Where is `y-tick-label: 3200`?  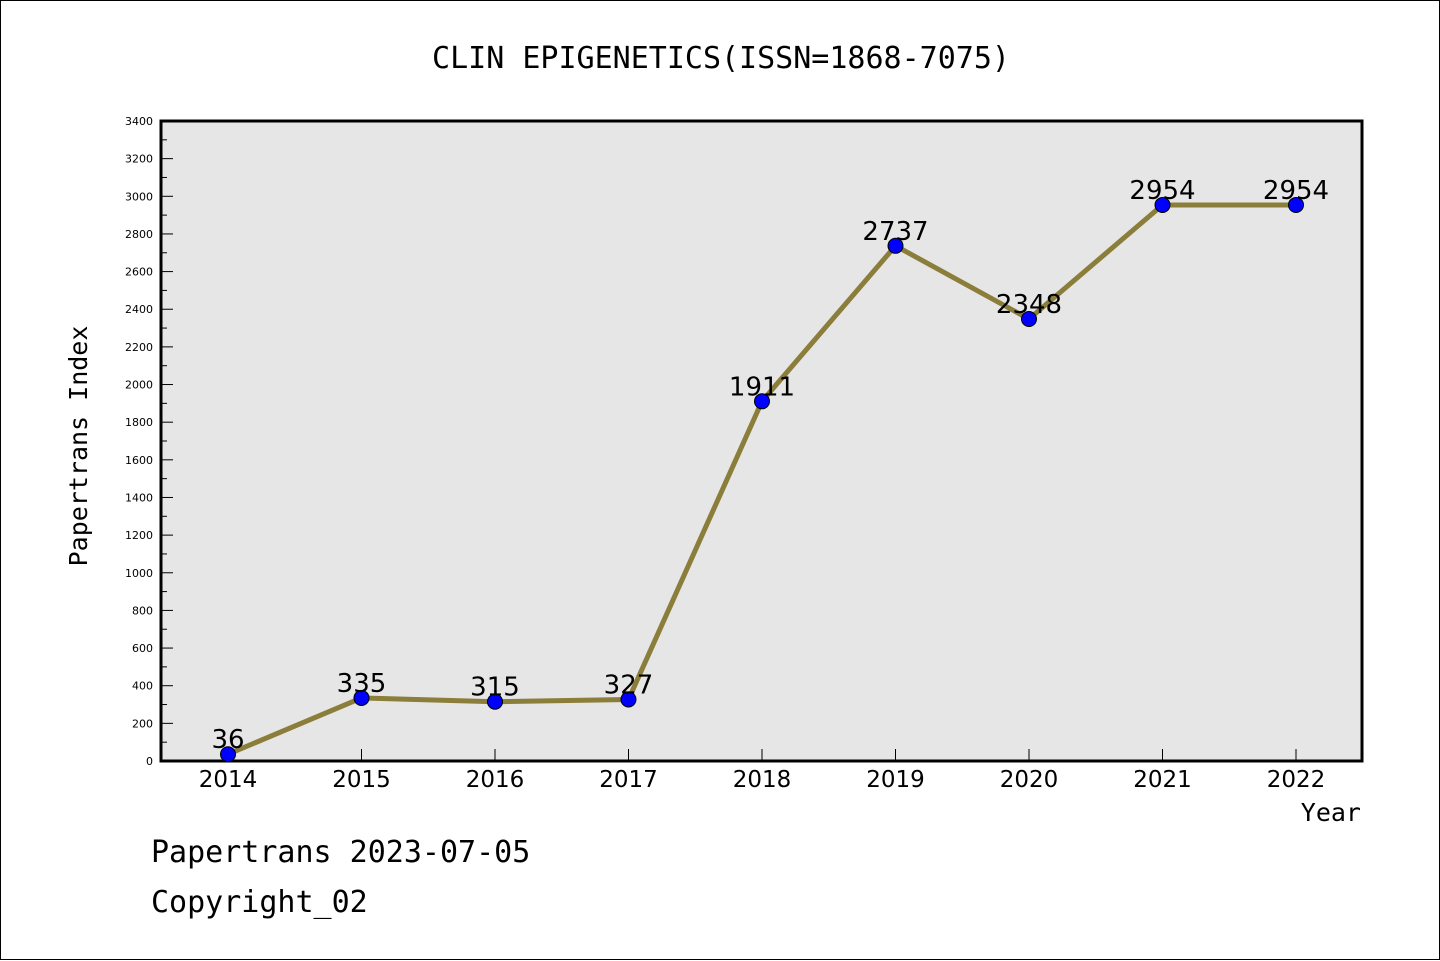 y-tick-label: 3200 is located at coordinates (139, 159).